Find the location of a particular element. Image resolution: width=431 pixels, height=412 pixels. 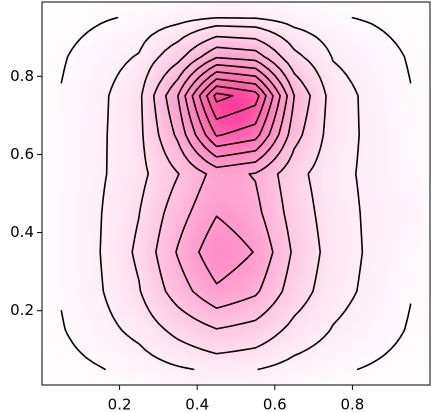

y-tick-label: 0.2 is located at coordinates (22, 310).